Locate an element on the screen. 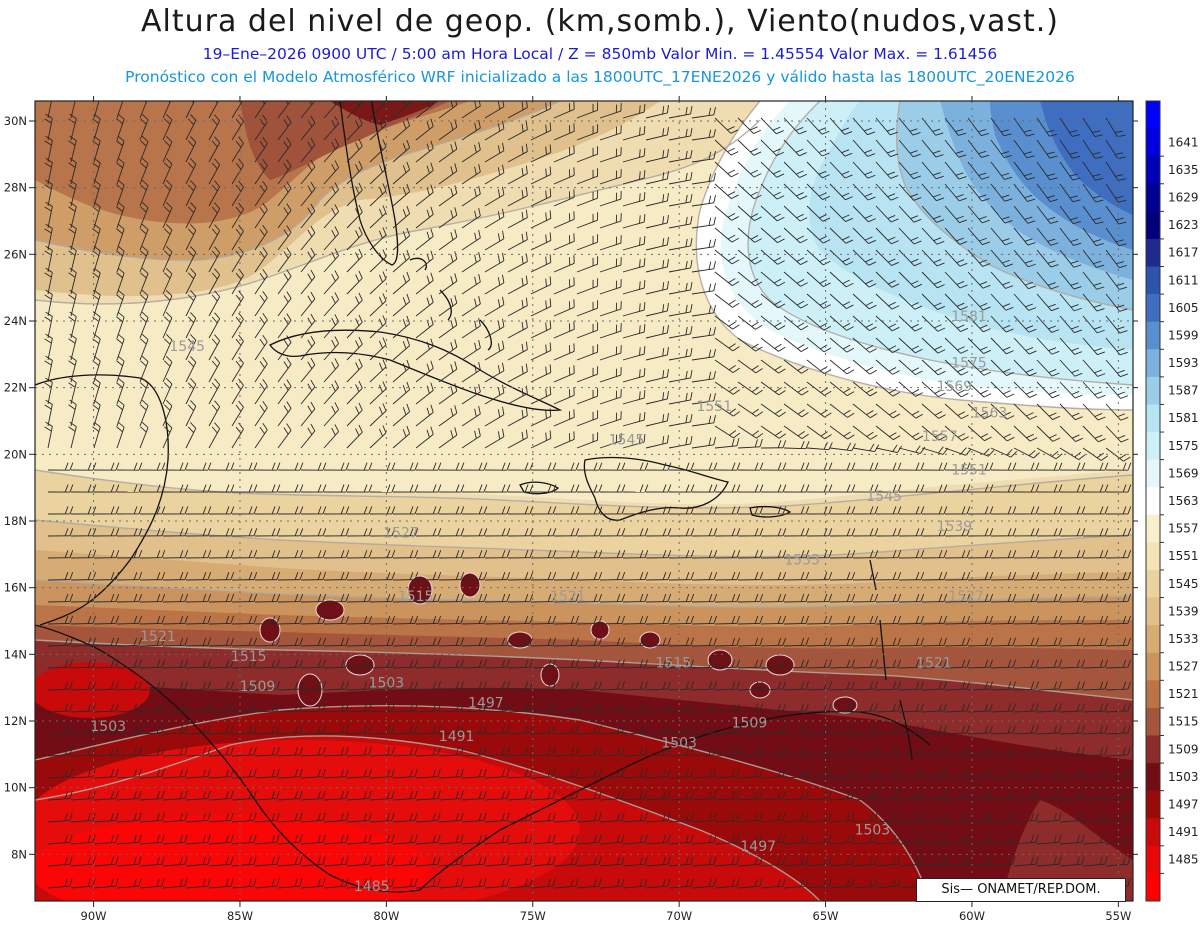 This screenshot has width=1200, height=927. colorbar-label: 1563 is located at coordinates (1183, 501).